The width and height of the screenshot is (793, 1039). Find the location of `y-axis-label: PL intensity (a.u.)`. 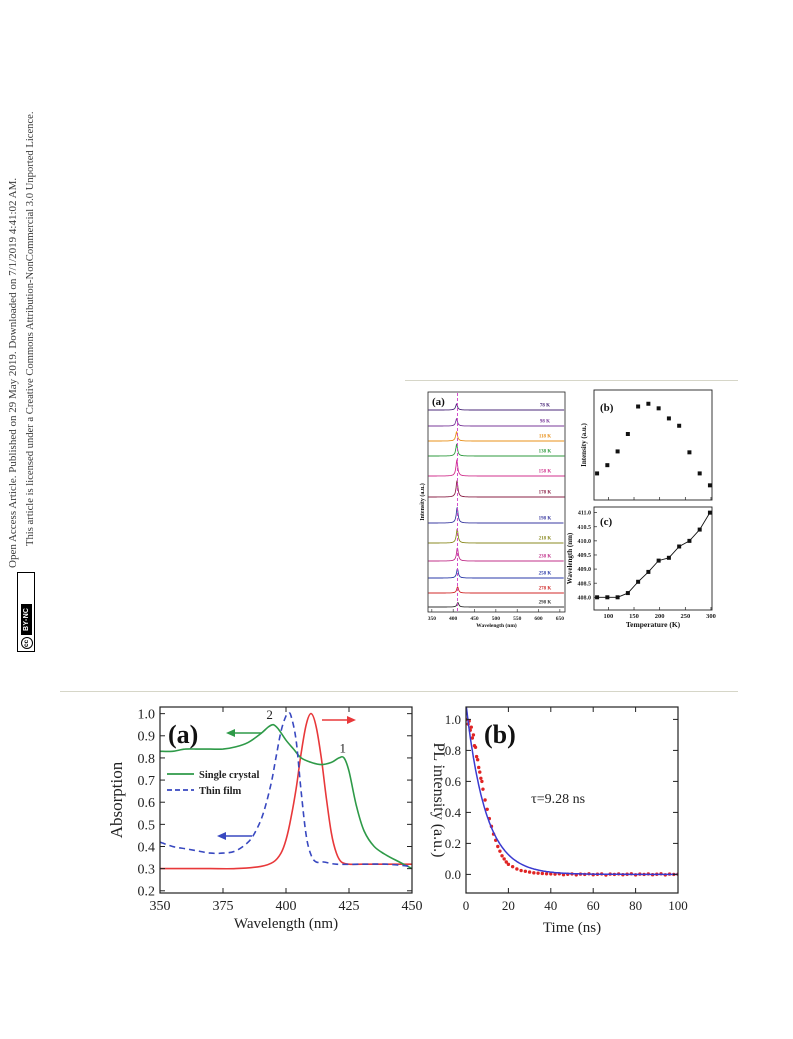

y-axis-label: PL intensity (a.u.) is located at coordinates (438, 800).